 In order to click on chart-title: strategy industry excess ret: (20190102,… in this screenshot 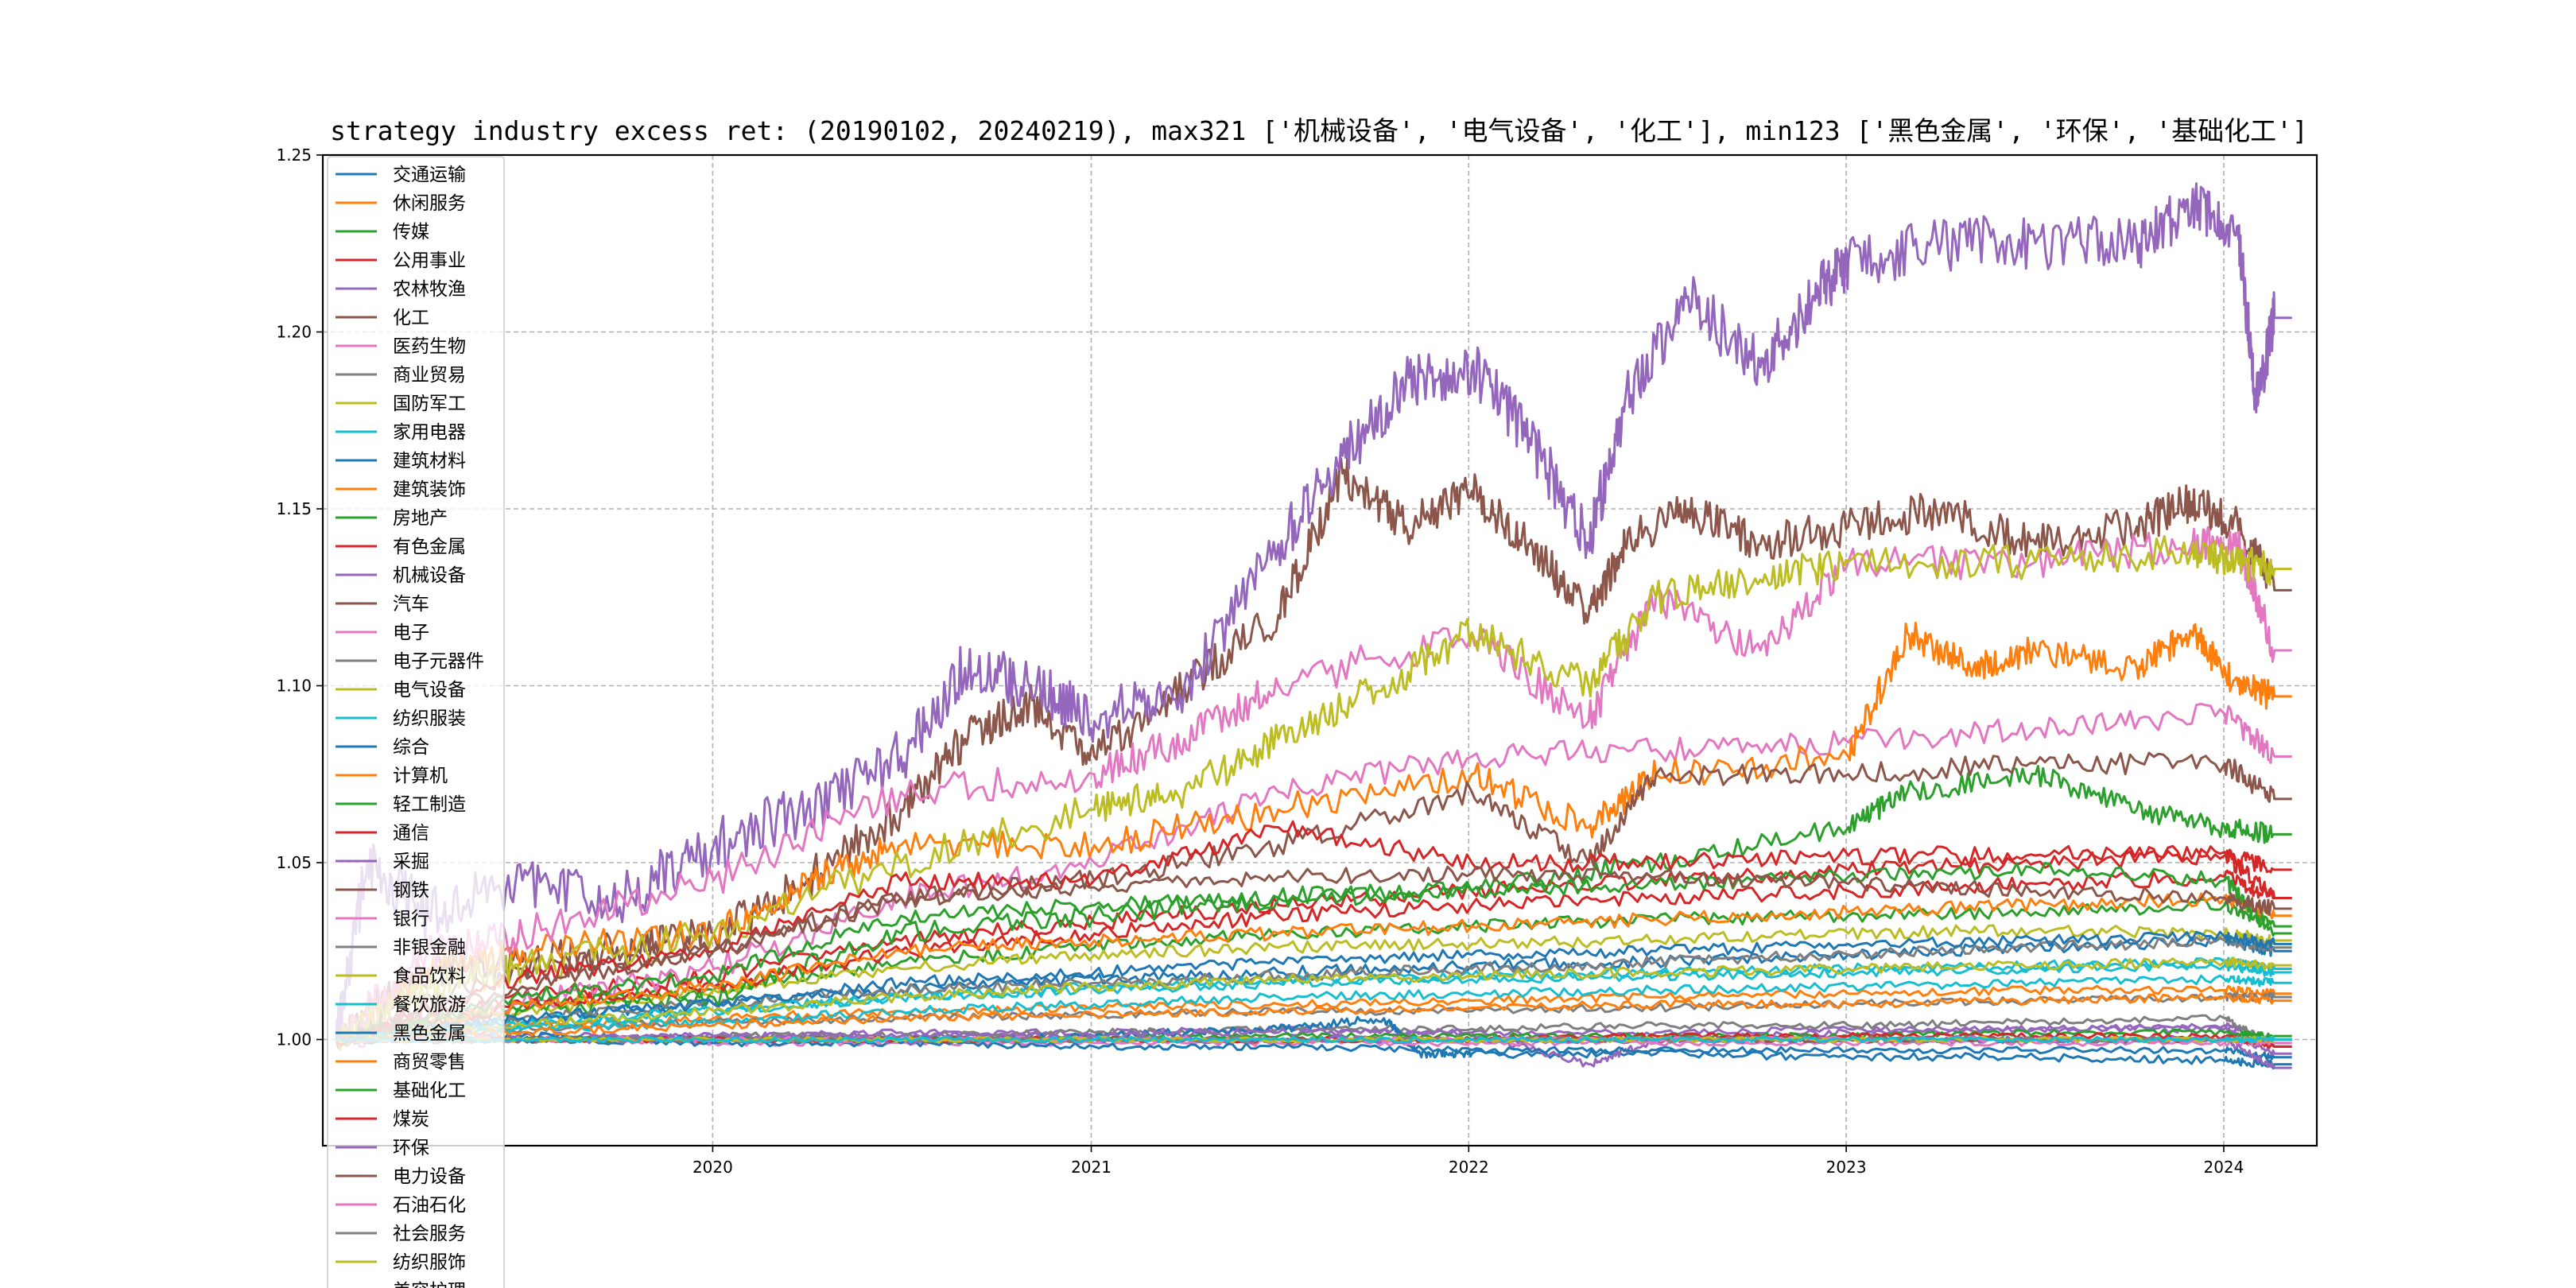, I will do `click(1319, 131)`.